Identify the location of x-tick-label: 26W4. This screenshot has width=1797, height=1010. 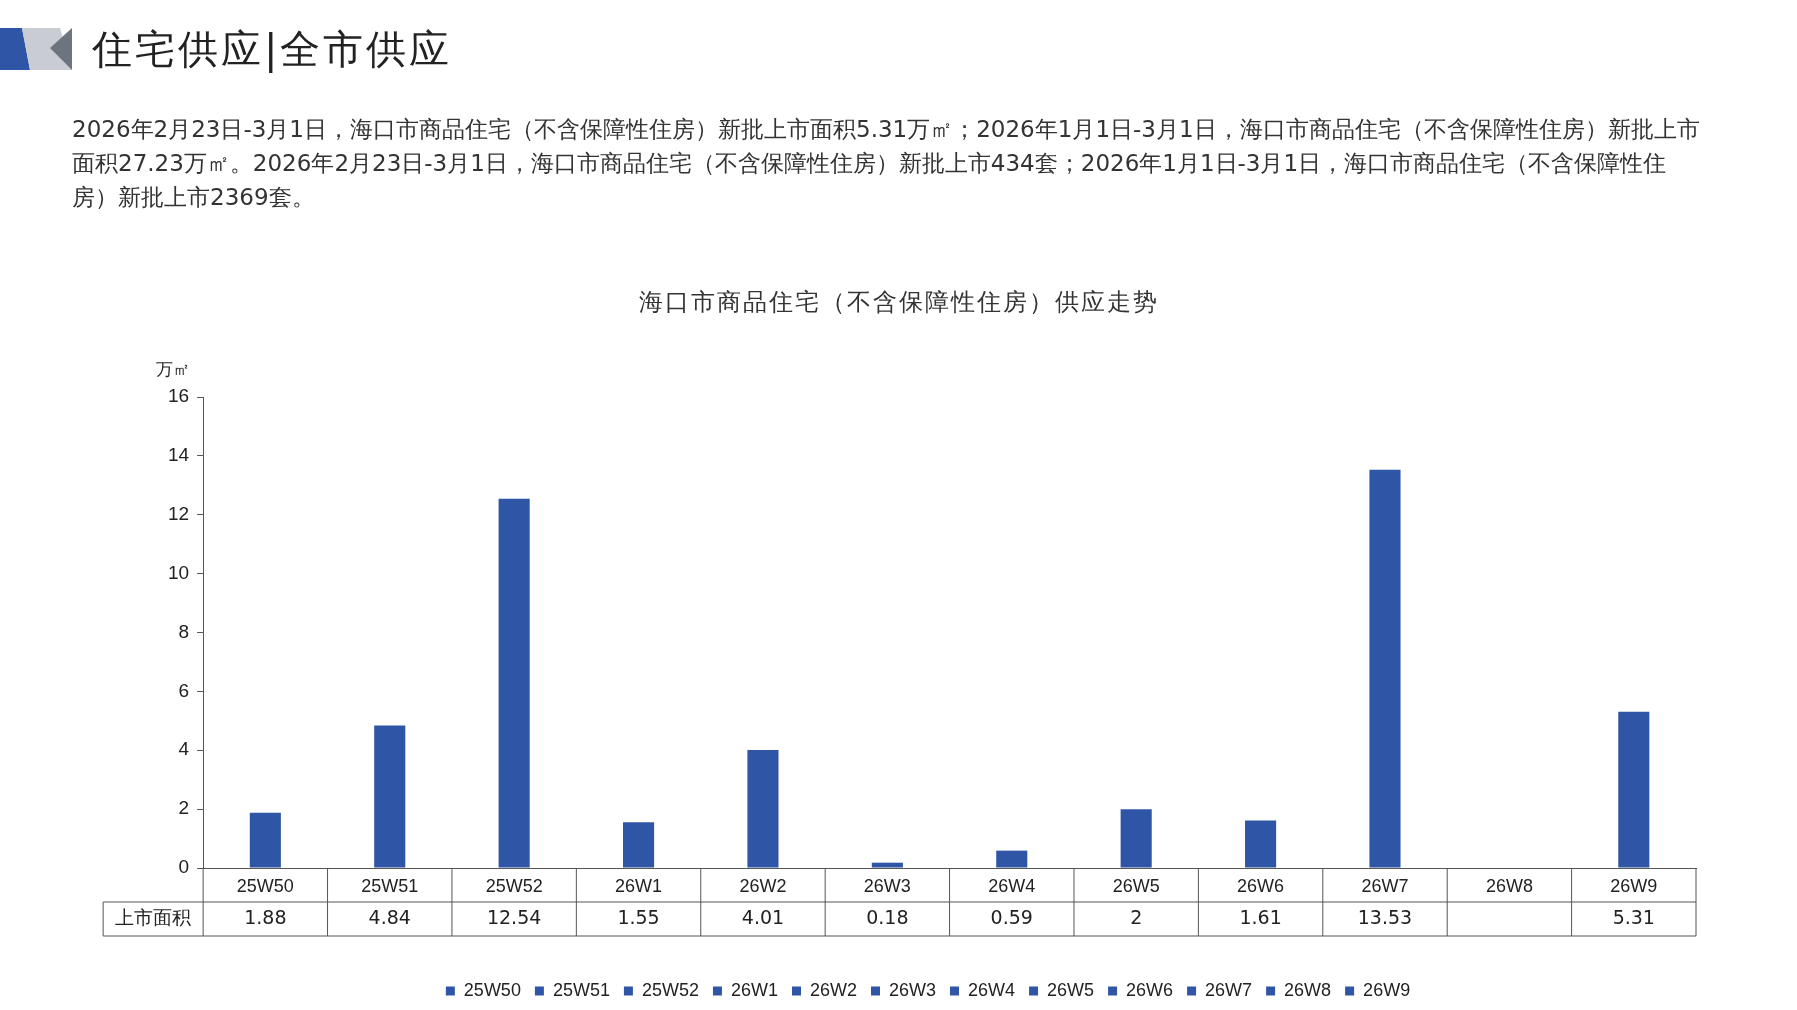
(1012, 885).